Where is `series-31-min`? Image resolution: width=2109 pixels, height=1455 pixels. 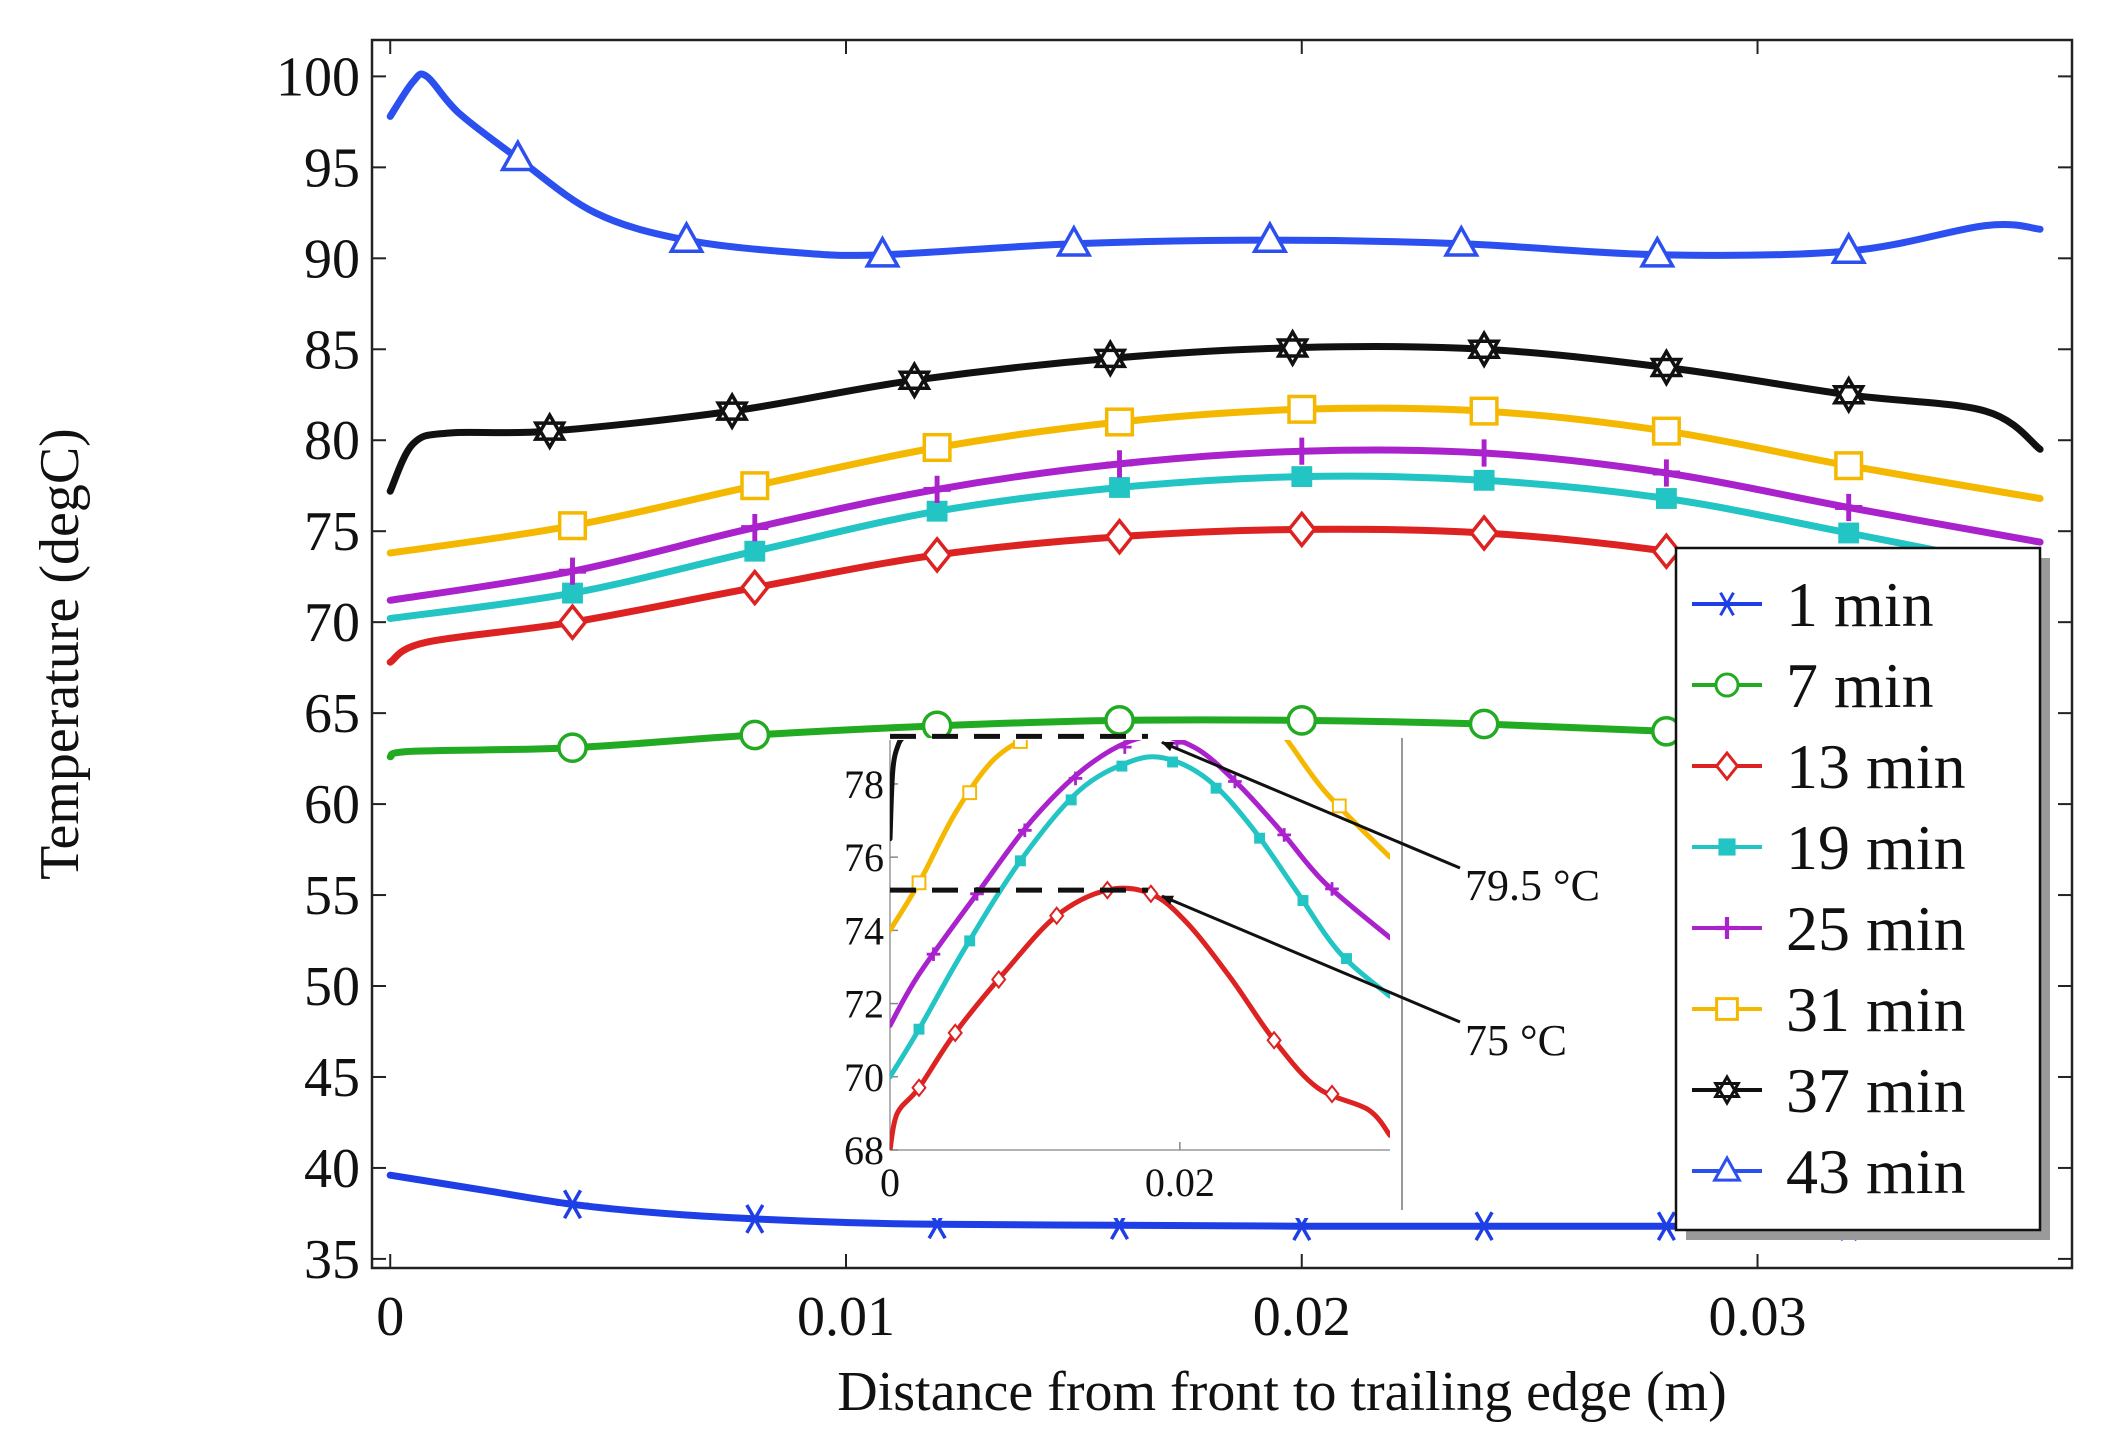 series-31-min is located at coordinates (1215, 475).